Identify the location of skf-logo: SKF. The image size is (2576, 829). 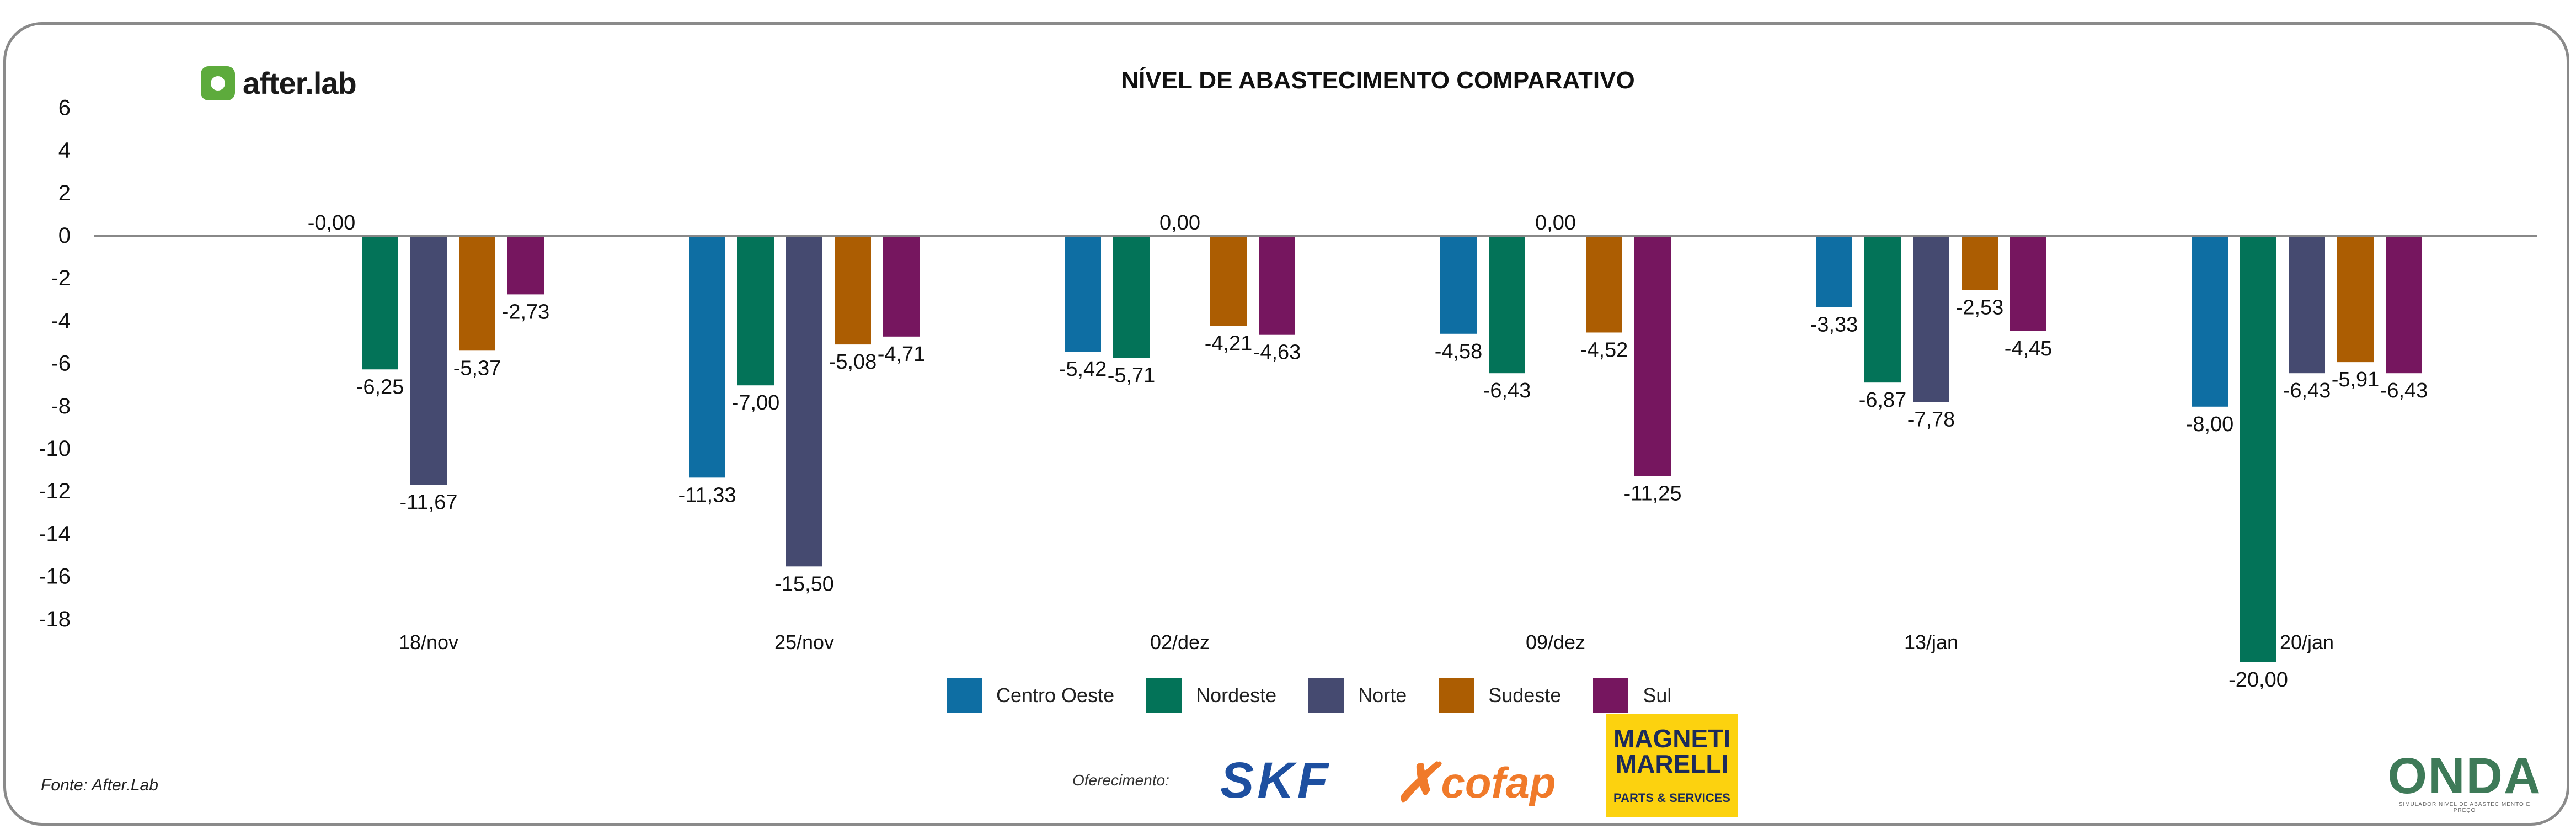
(1276, 781).